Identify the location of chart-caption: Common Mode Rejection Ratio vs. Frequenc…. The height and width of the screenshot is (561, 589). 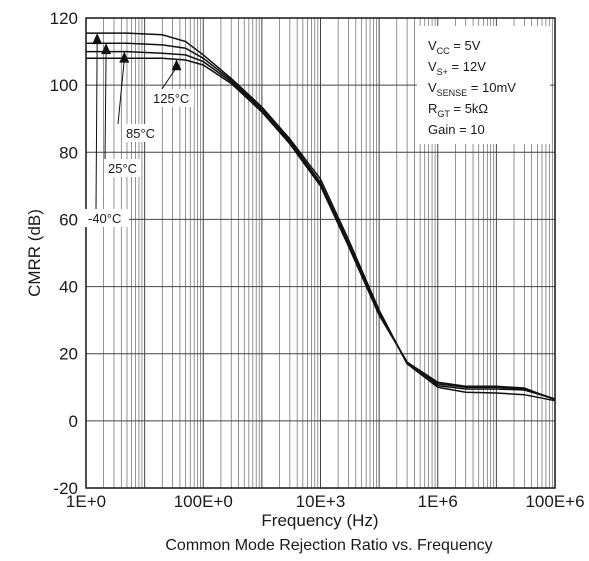
(328, 545).